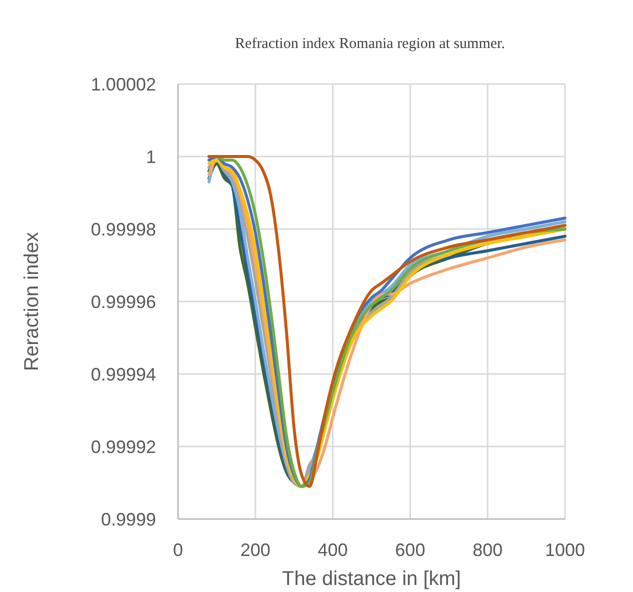 This screenshot has width=633, height=592. I want to click on y-tick-label: 0.9999, so click(128, 519).